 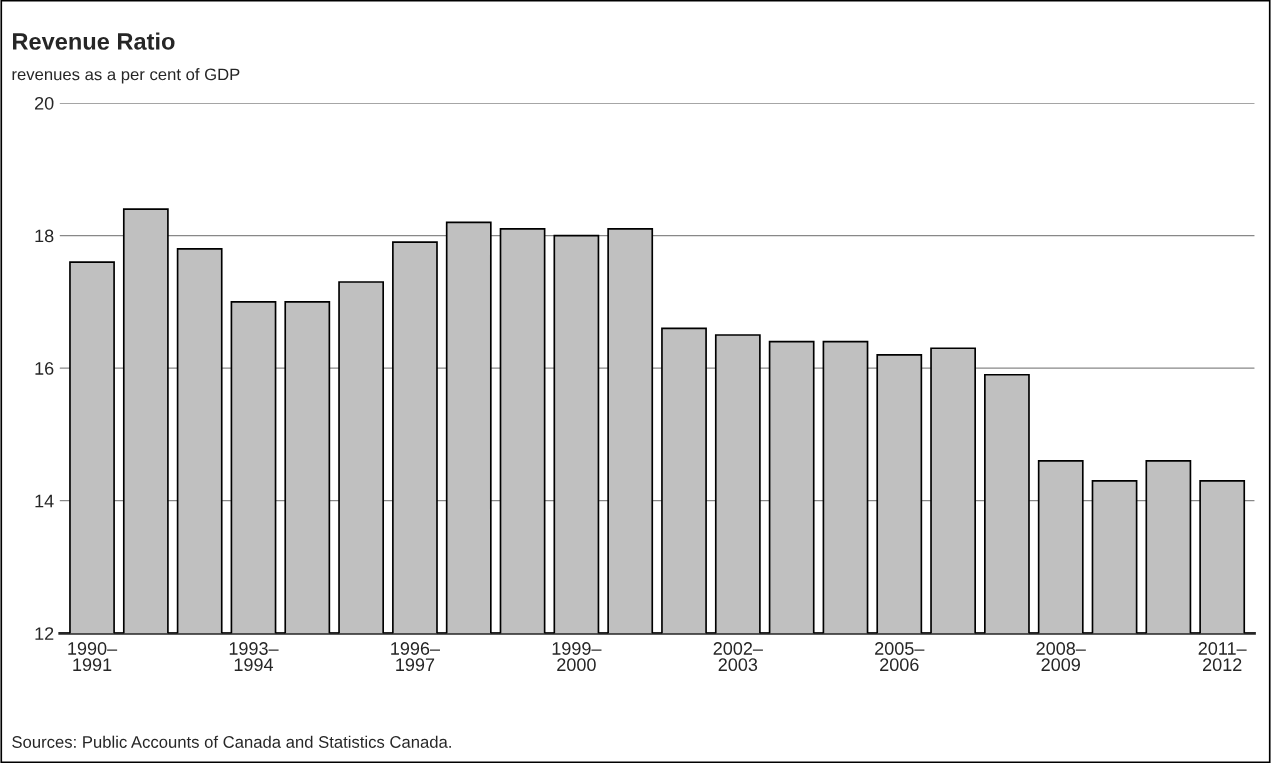 I want to click on chart-title: Revenue Ratio, so click(x=94, y=41).